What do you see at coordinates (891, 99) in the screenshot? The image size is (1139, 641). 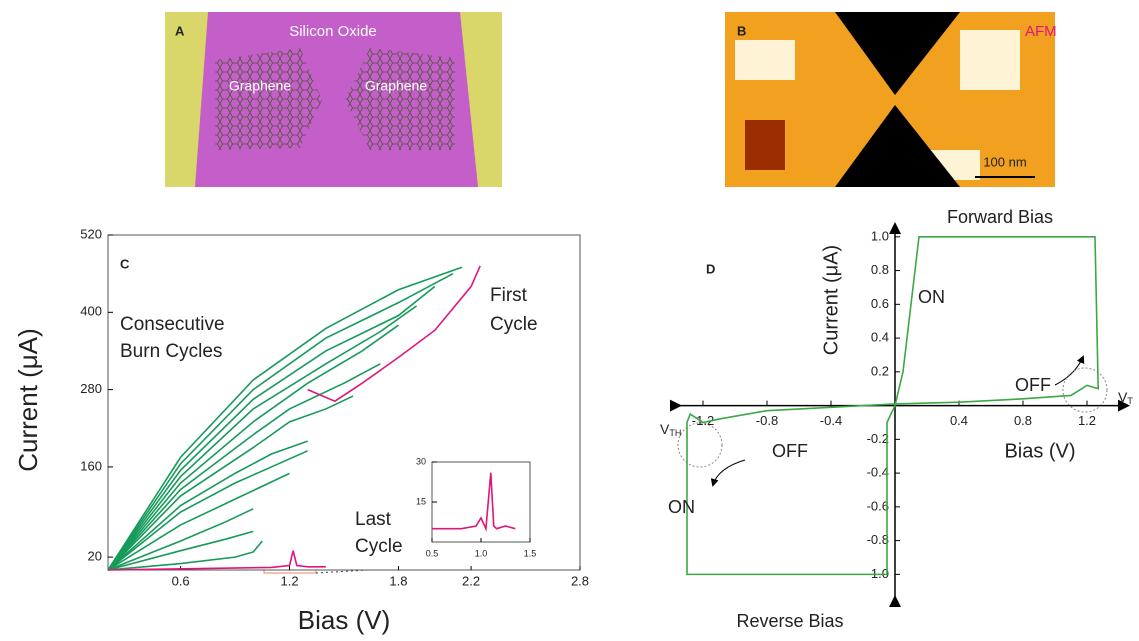 I see `panel-b: B AFM 100 nm` at bounding box center [891, 99].